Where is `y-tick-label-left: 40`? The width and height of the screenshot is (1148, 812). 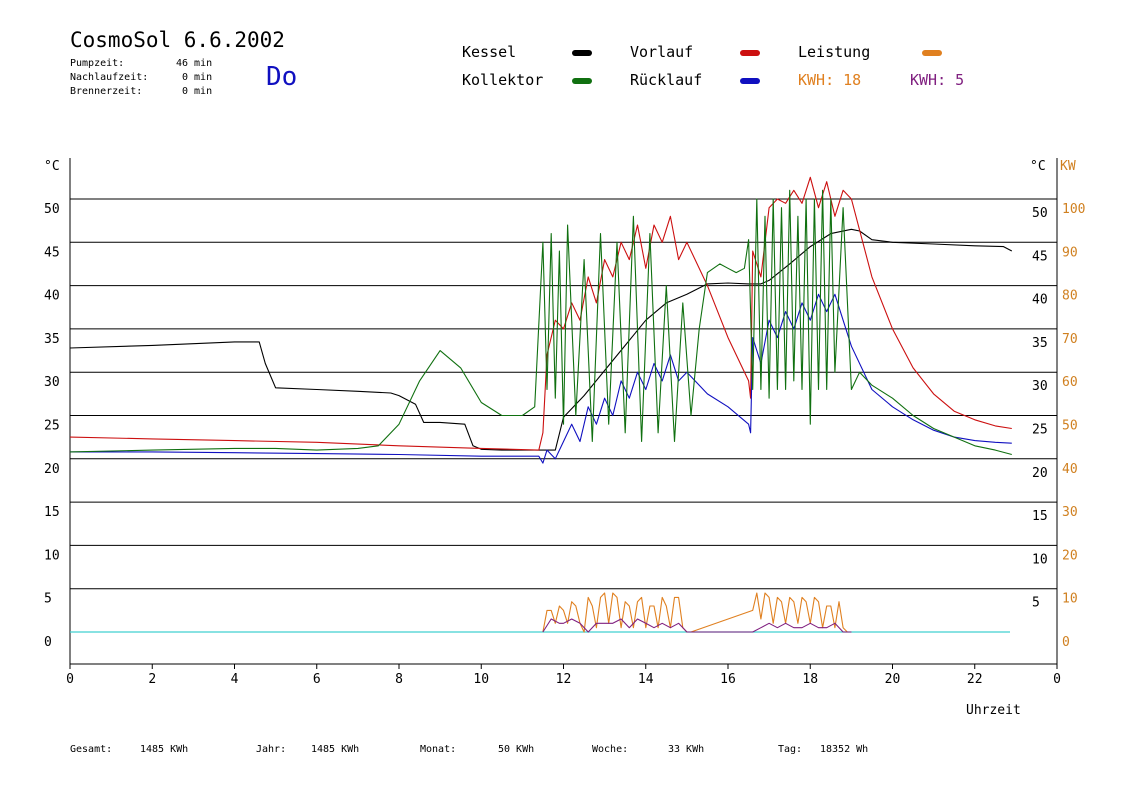
y-tick-label-left: 40 is located at coordinates (52, 296).